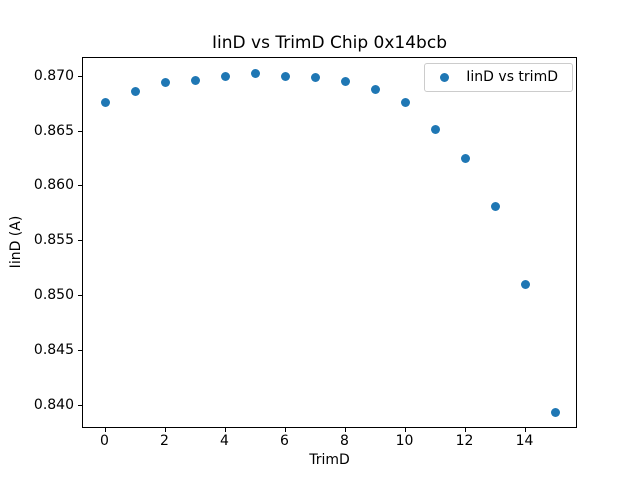  Describe the element at coordinates (164, 441) in the screenshot. I see `x-tick-label: 2` at that location.